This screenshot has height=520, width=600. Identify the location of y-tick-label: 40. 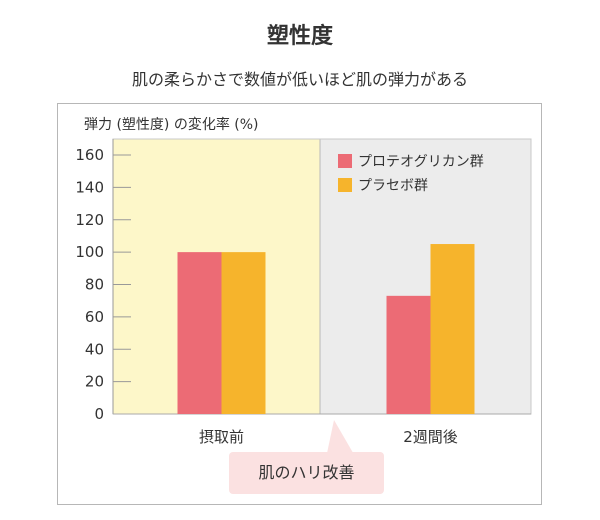
(94, 349).